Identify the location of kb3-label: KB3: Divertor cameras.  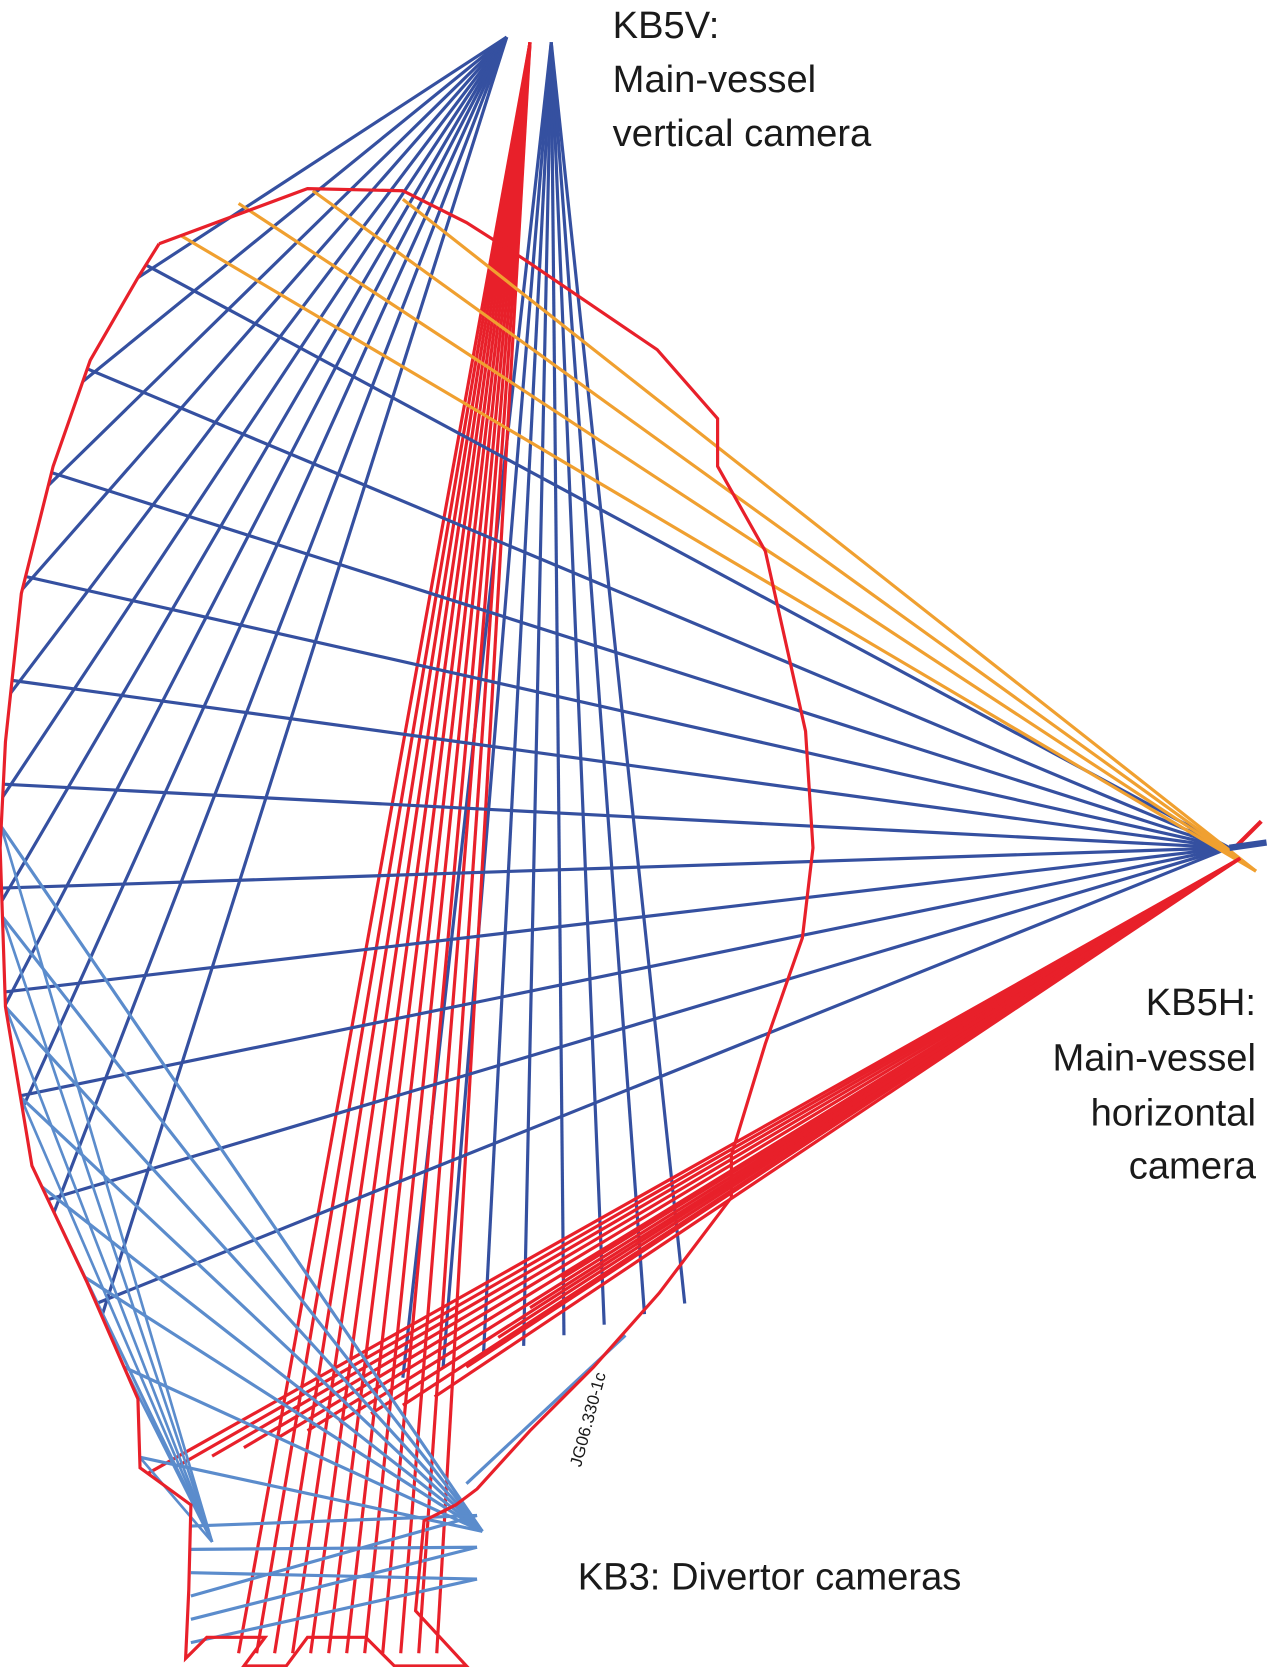
(770, 1577).